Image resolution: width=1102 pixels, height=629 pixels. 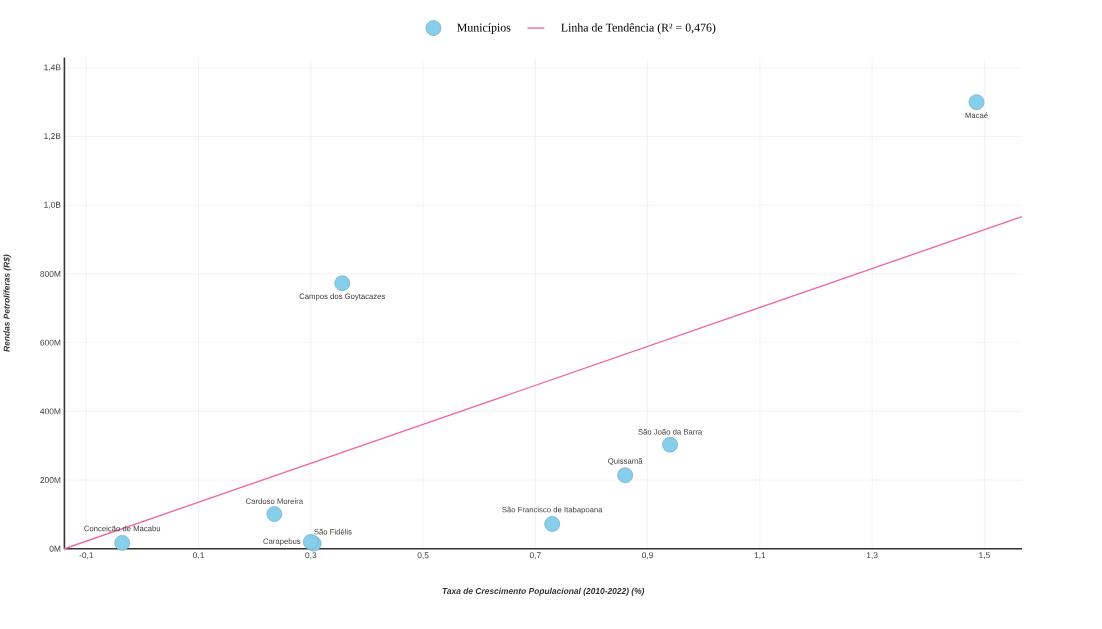 What do you see at coordinates (760, 556) in the screenshot?
I see `x-tick-label: 1,1` at bounding box center [760, 556].